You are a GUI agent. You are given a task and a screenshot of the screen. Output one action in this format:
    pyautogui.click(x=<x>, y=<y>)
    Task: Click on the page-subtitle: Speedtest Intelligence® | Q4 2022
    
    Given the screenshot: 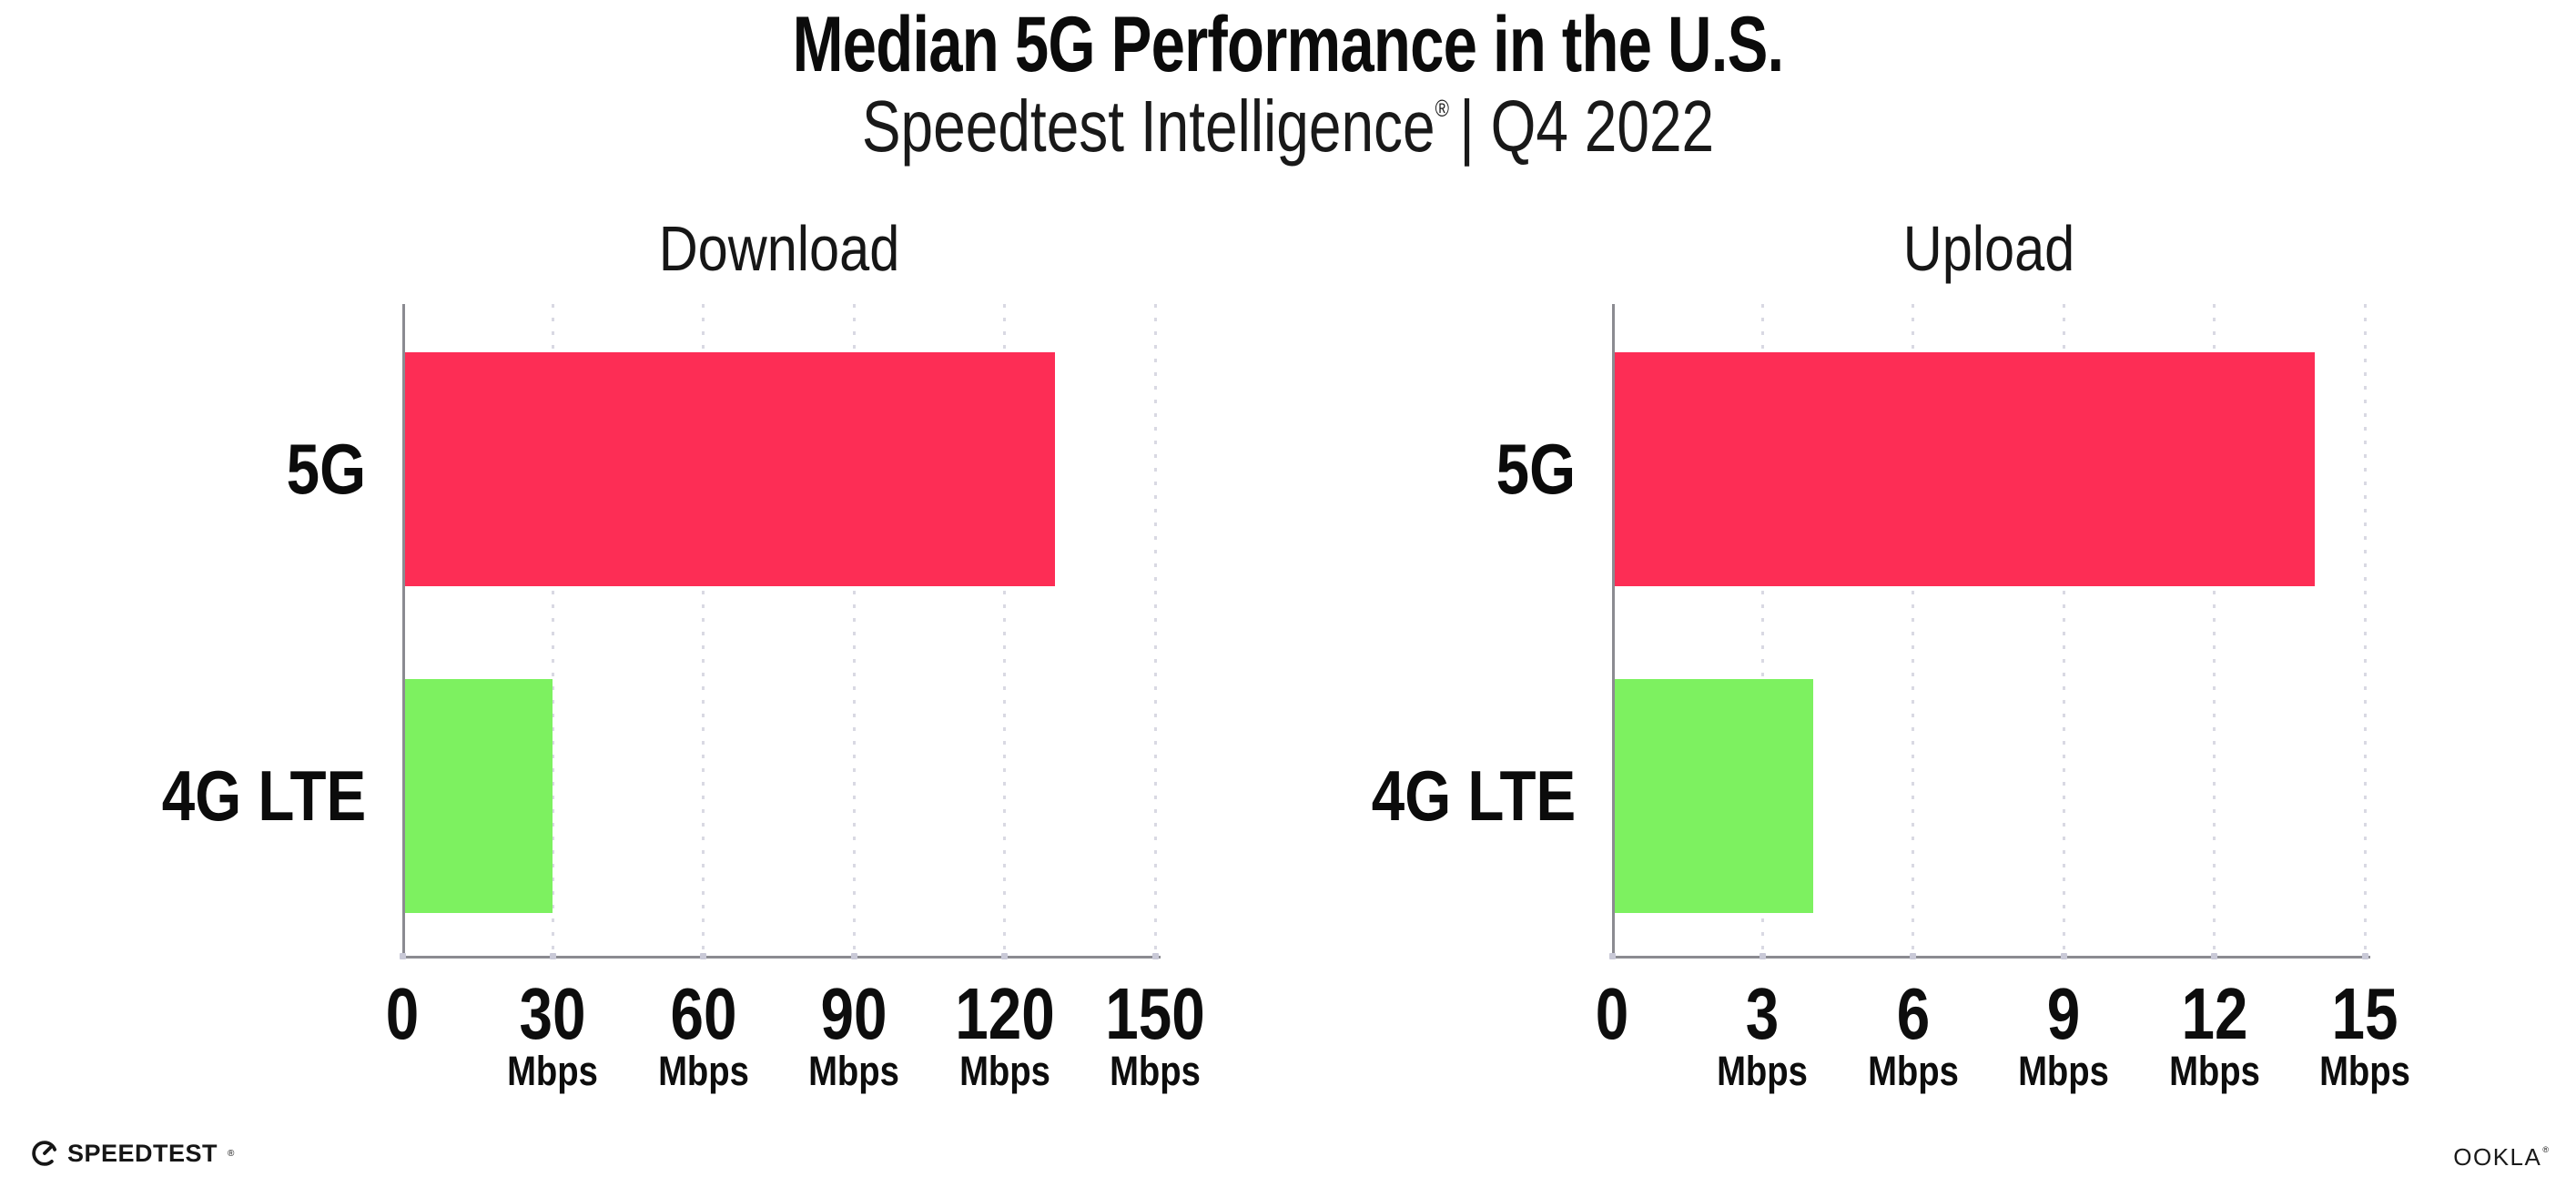 What is the action you would take?
    pyautogui.click(x=1288, y=126)
    